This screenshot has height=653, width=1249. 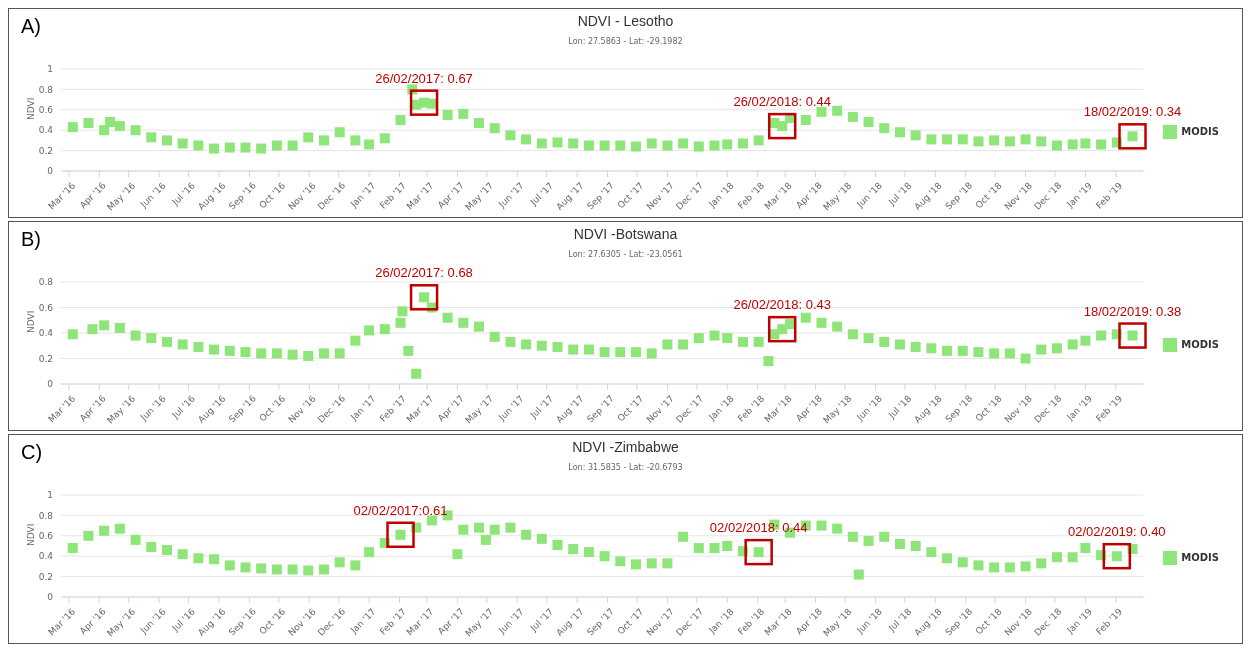 What do you see at coordinates (424, 78) in the screenshot?
I see `annotation: 26/02/2017: 0.67` at bounding box center [424, 78].